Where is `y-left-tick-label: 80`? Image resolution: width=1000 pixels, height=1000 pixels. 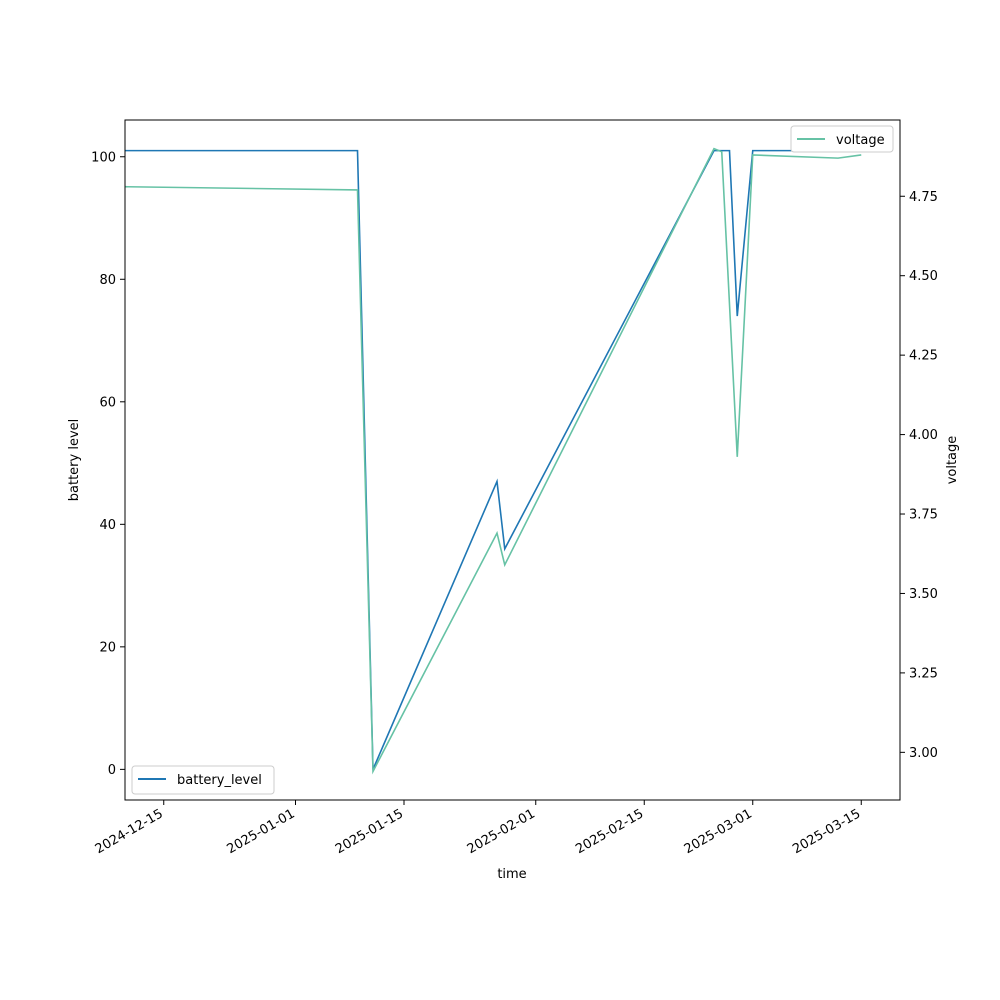 y-left-tick-label: 80 is located at coordinates (107, 280).